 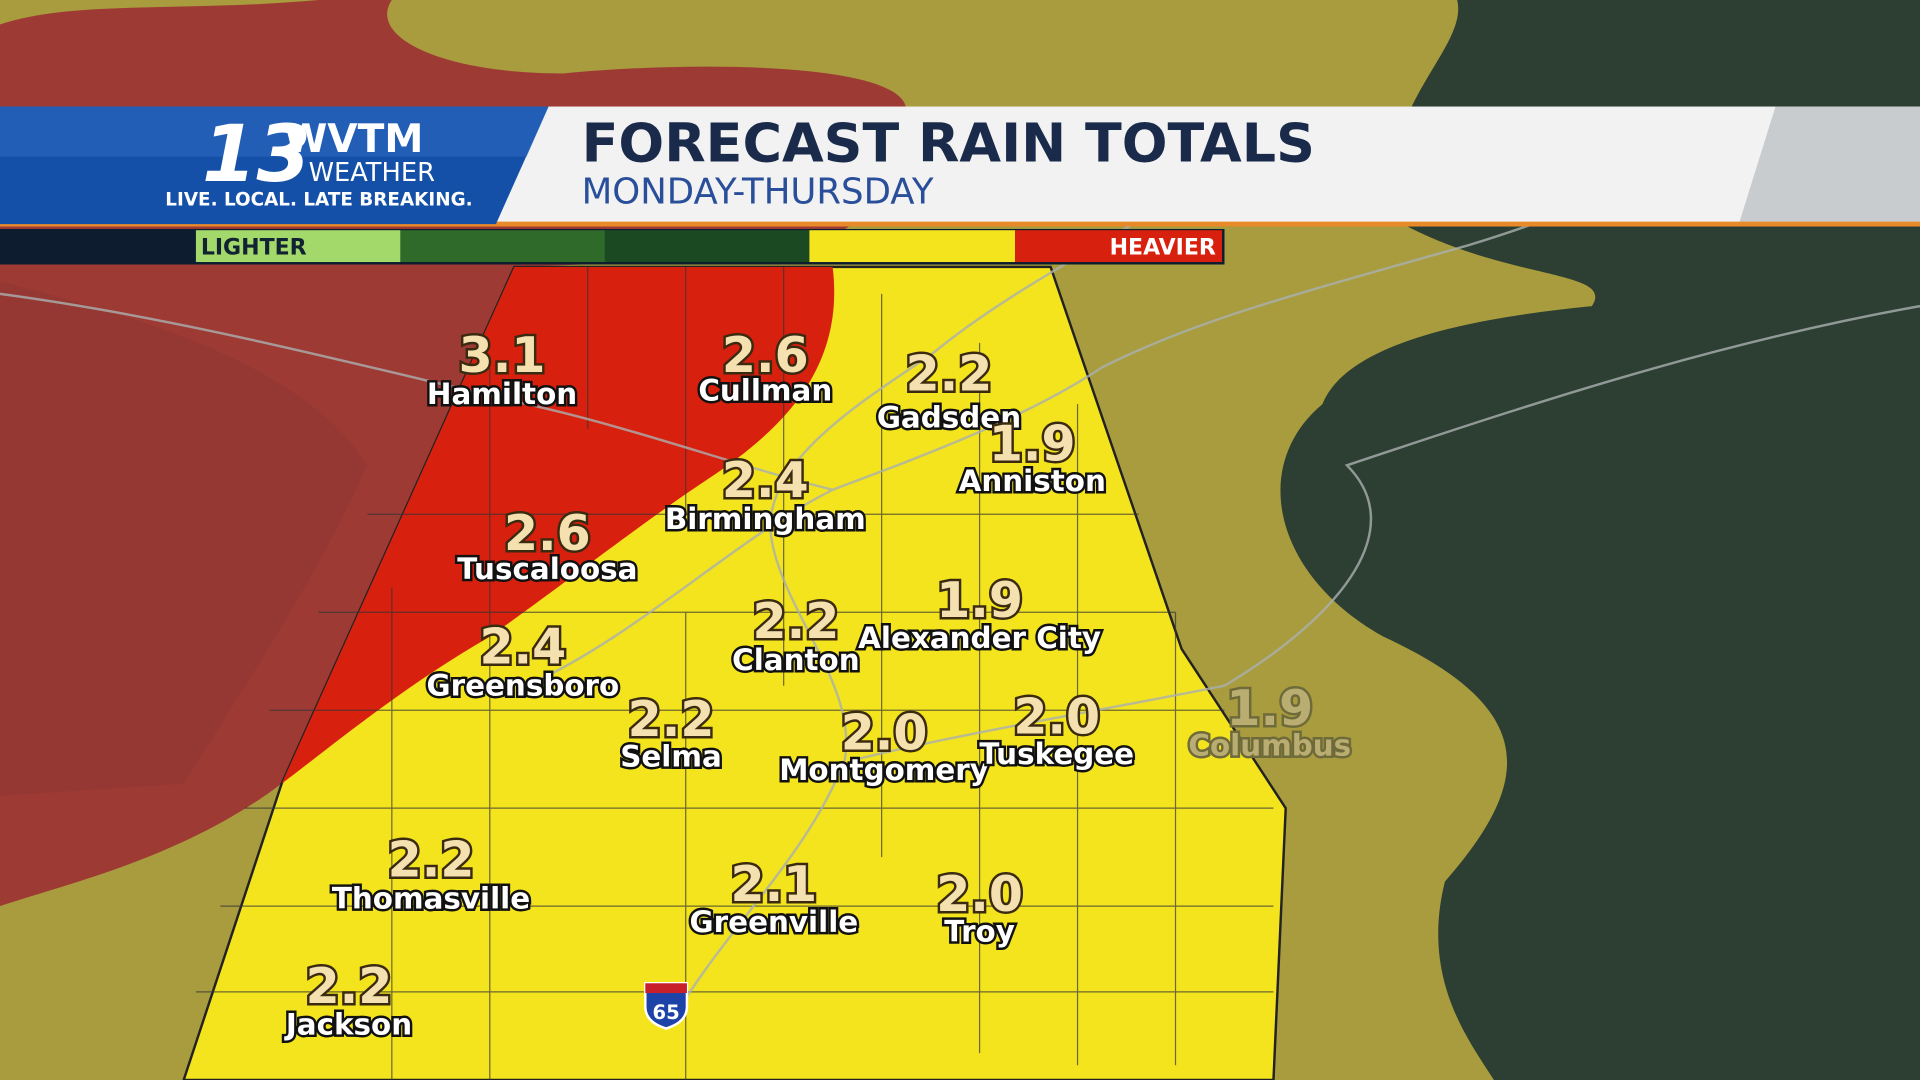 What do you see at coordinates (254, 248) in the screenshot?
I see `legend-low: LIGHTER` at bounding box center [254, 248].